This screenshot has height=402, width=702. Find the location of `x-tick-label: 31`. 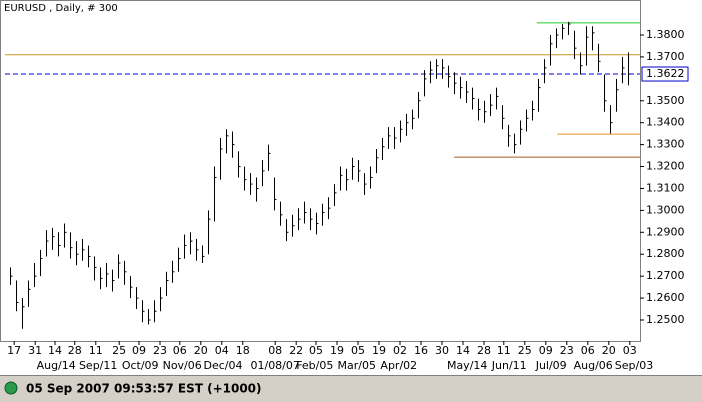

x-tick-label: 31 is located at coordinates (35, 350).